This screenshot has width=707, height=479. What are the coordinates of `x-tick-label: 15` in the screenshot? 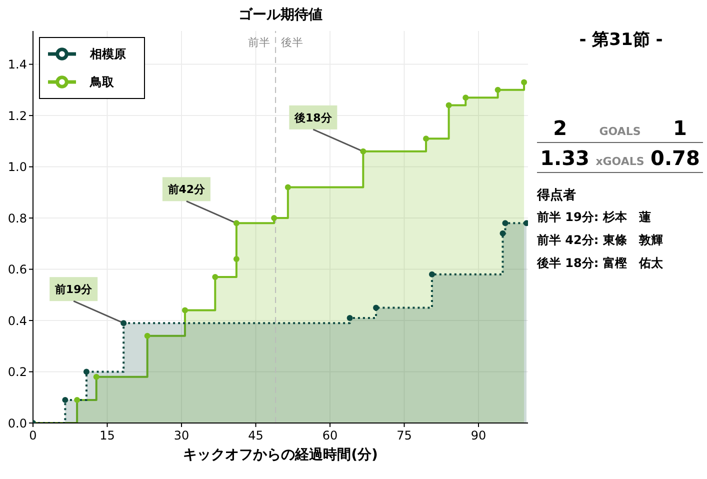 It's located at (107, 435).